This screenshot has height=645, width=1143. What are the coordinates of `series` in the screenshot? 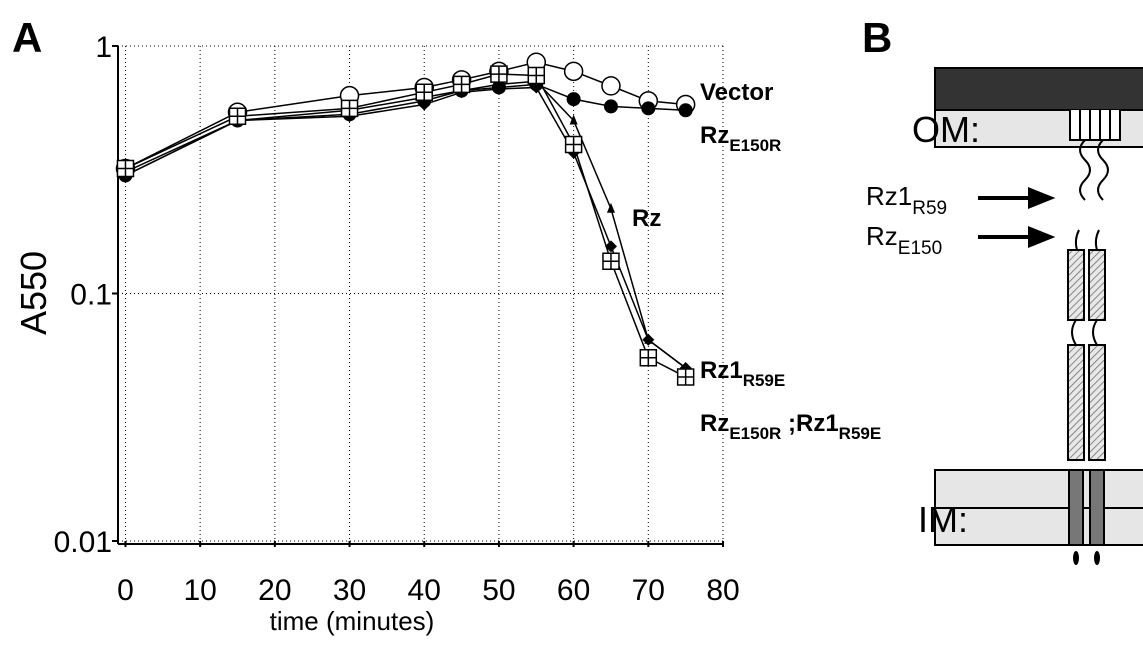 It's located at (405, 115).